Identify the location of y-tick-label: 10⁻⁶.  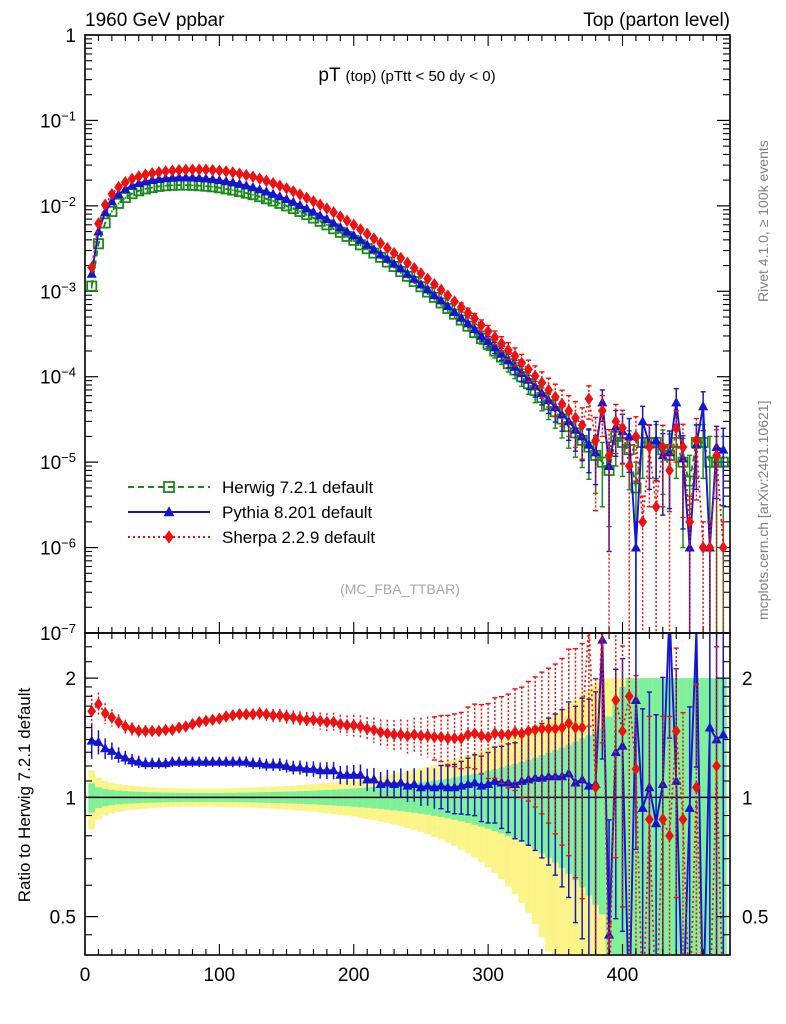
(58, 547).